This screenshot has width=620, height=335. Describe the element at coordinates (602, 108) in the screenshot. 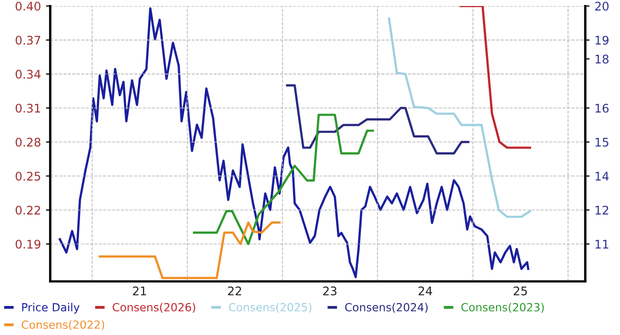

I see `y2-tick-label: 16` at that location.